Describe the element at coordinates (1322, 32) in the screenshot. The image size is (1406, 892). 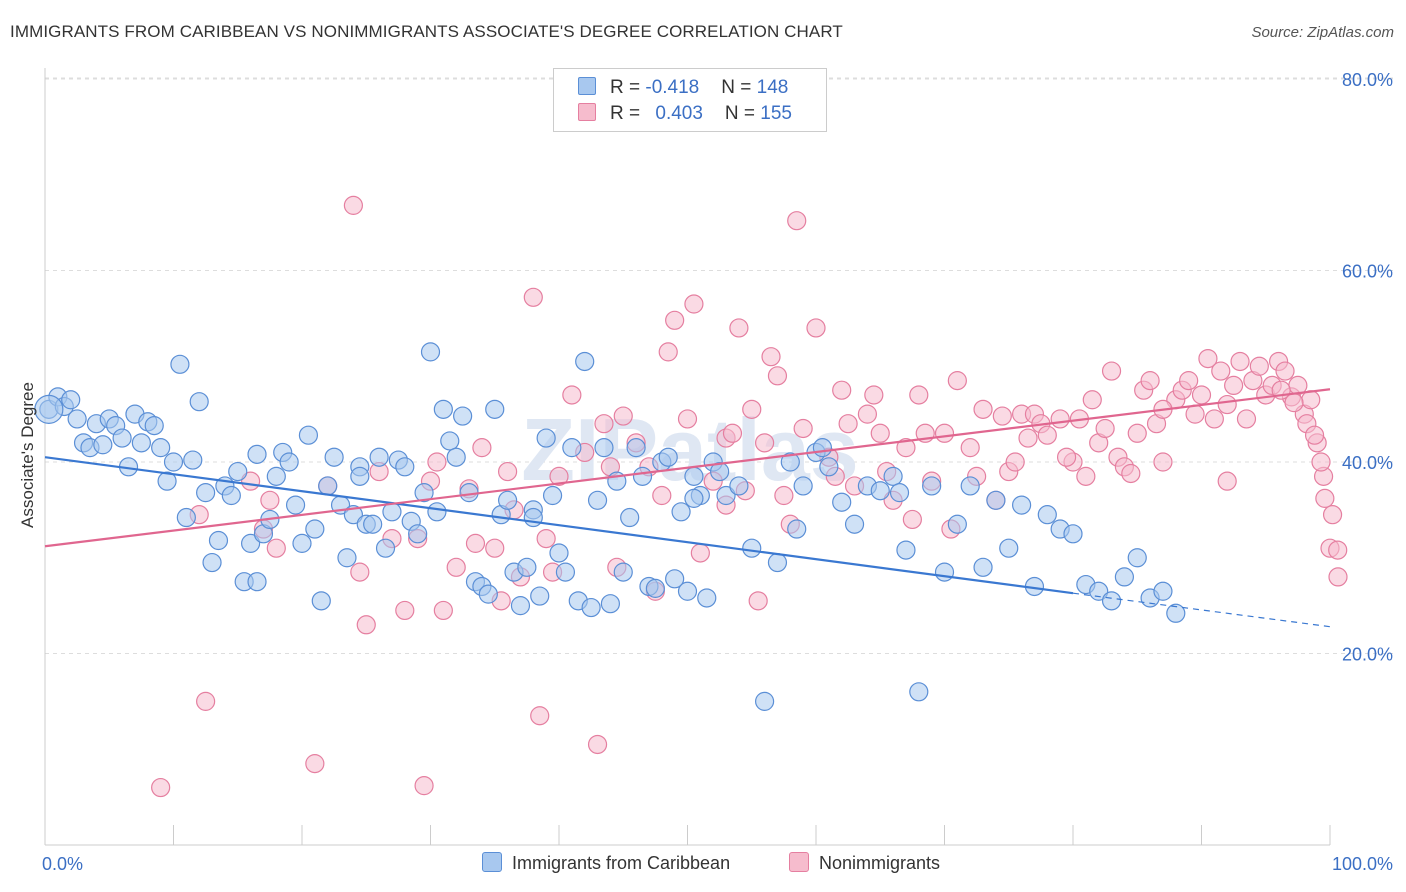
I see `source-label: Source: ZipAtlas.com` at that location.